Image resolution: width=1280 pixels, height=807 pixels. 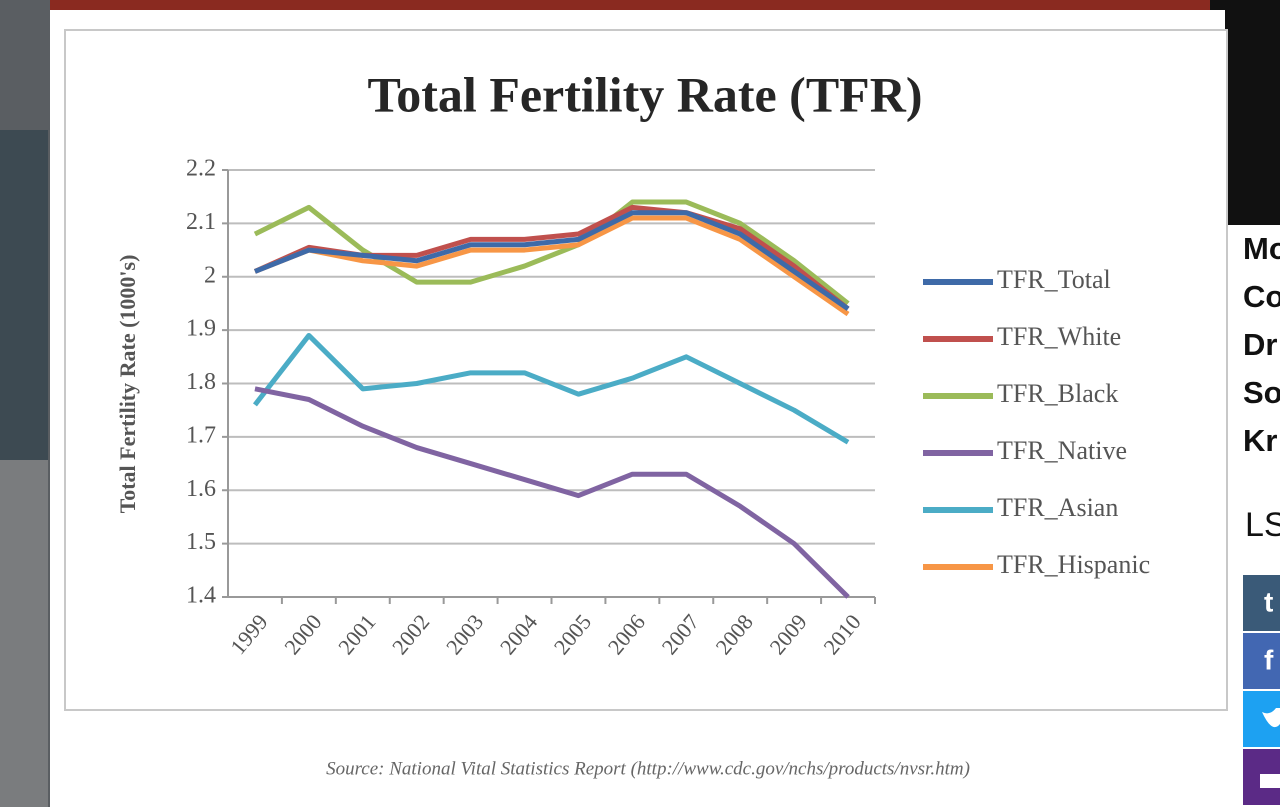 What do you see at coordinates (201, 169) in the screenshot?
I see `y-tick-label: 2.2` at bounding box center [201, 169].